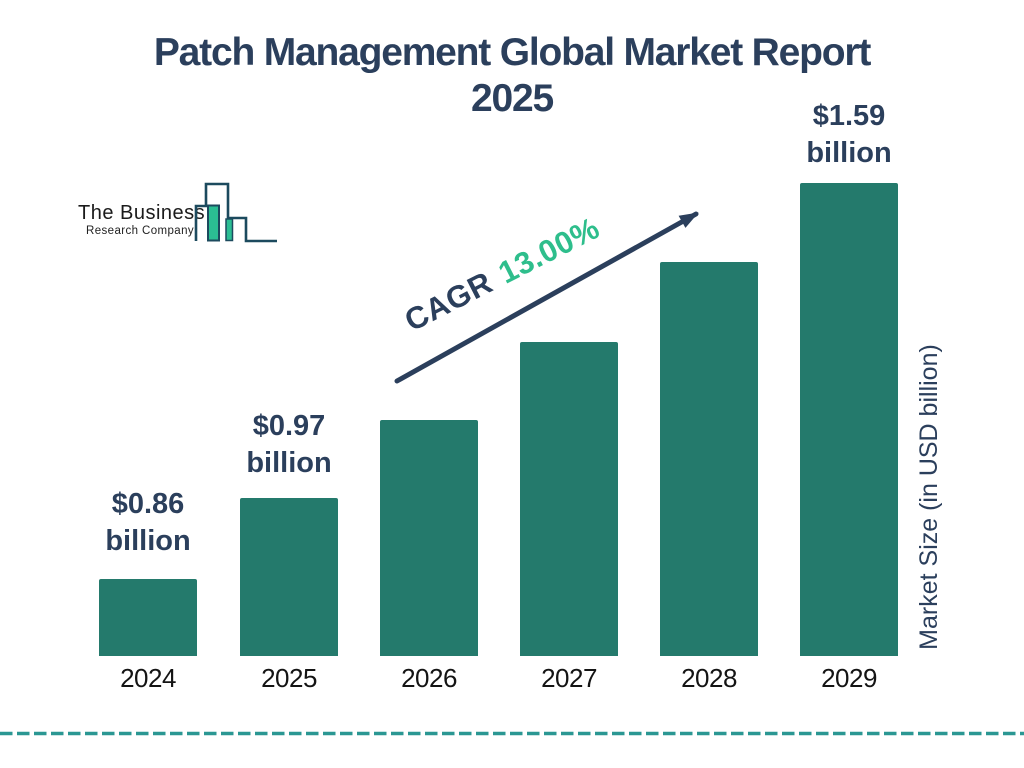  Describe the element at coordinates (289, 445) in the screenshot. I see `value-label-2025: $0.97 billion` at that location.